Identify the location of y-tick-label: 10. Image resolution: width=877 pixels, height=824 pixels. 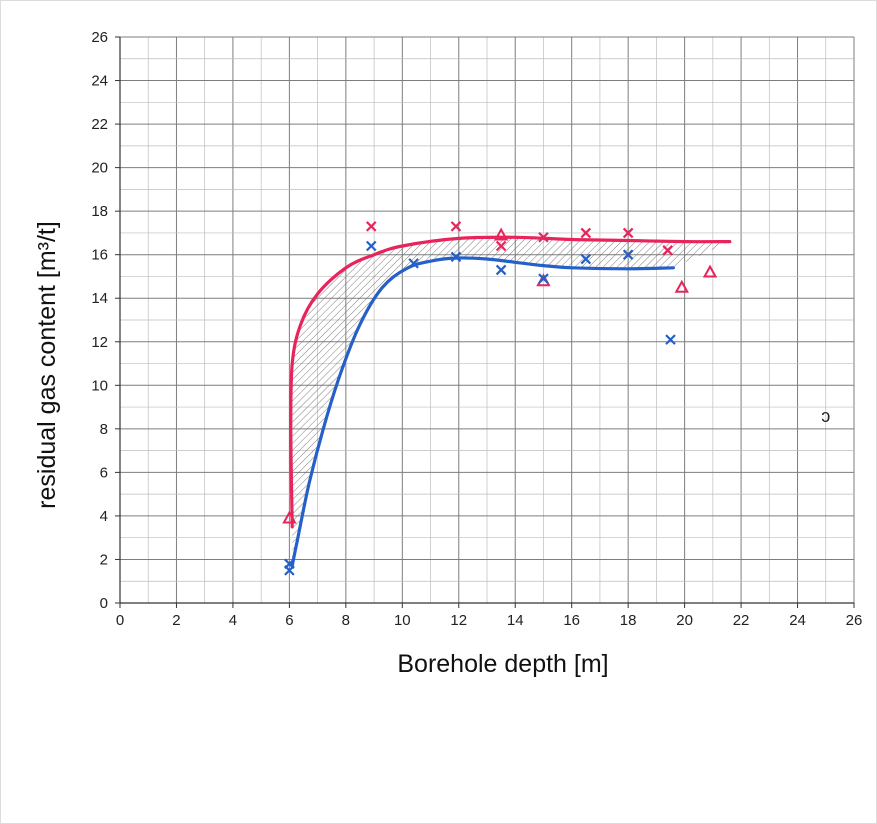
(99, 385).